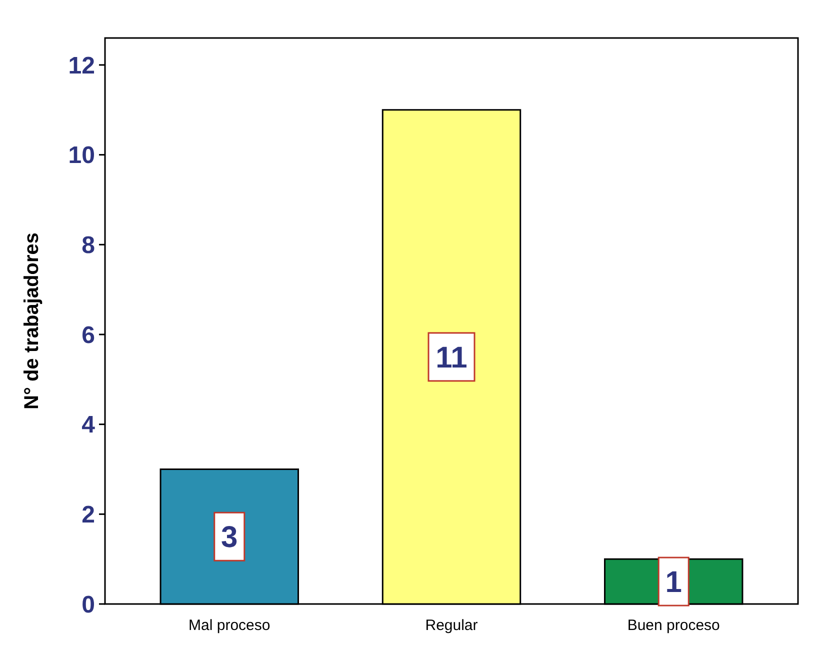 This screenshot has width=826, height=652. I want to click on y-axis-title: N° de trabajadores, so click(32, 321).